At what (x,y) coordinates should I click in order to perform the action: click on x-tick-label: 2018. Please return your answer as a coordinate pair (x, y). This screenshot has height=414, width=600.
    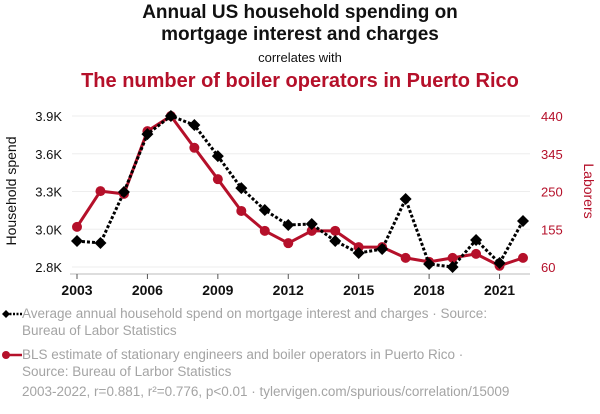
    Looking at the image, I should click on (429, 290).